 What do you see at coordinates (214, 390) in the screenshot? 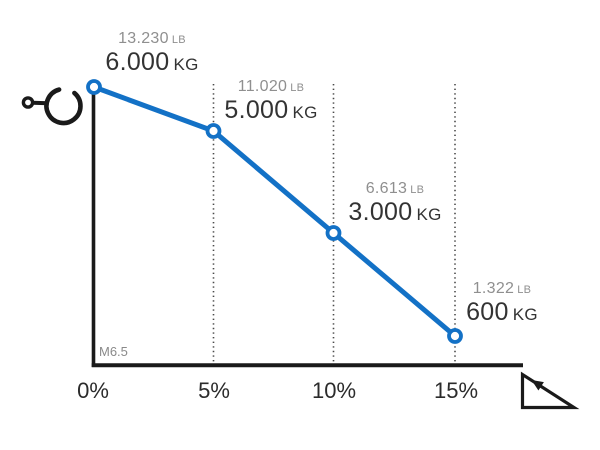
I see `x-tick-1: 5%` at bounding box center [214, 390].